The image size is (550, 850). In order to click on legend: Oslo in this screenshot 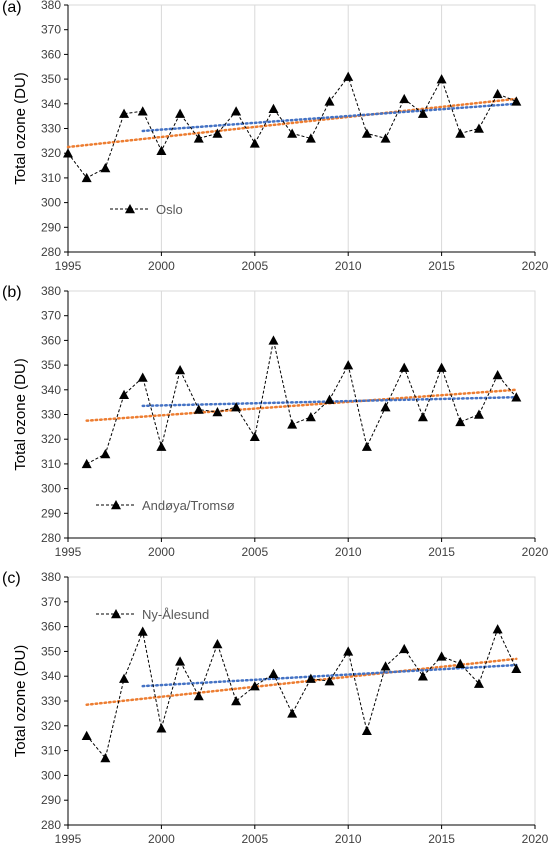, I will do `click(146, 209)`.